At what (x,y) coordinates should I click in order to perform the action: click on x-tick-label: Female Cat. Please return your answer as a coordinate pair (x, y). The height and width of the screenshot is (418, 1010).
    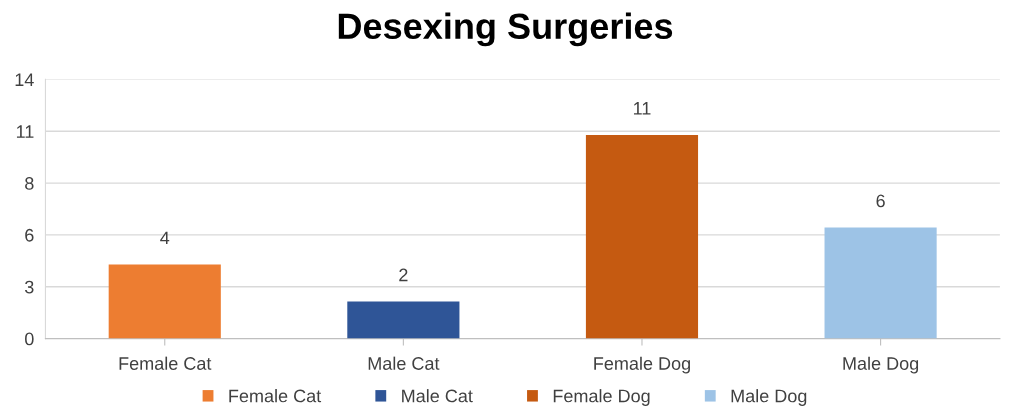
    Looking at the image, I should click on (165, 363).